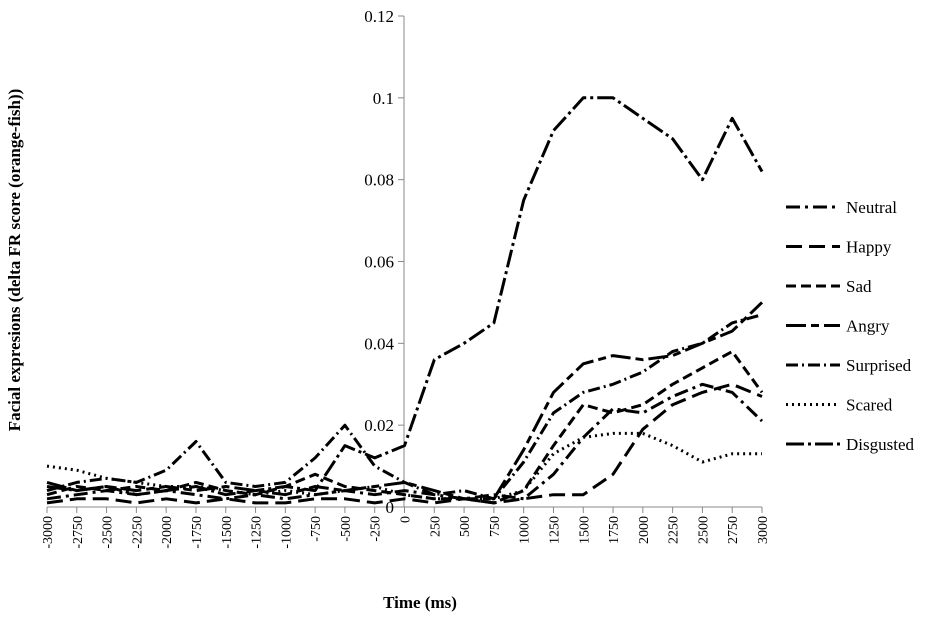  What do you see at coordinates (376, 529) in the screenshot?
I see `x-tick-label: -250` at bounding box center [376, 529].